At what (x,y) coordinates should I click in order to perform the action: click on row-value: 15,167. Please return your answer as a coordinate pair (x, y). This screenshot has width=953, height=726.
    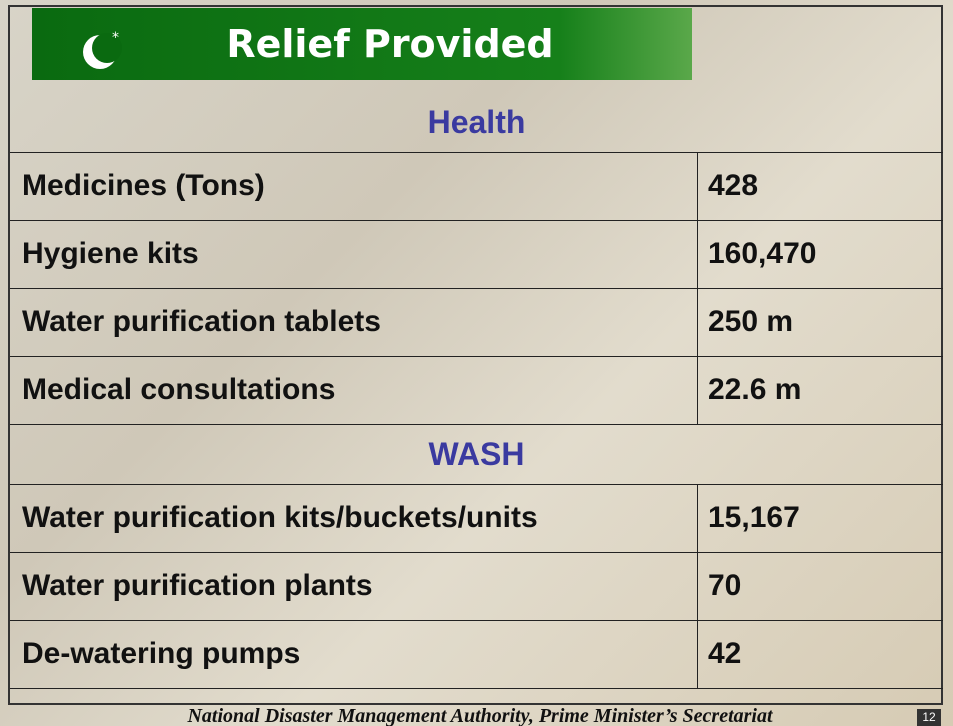
    Looking at the image, I should click on (754, 517).